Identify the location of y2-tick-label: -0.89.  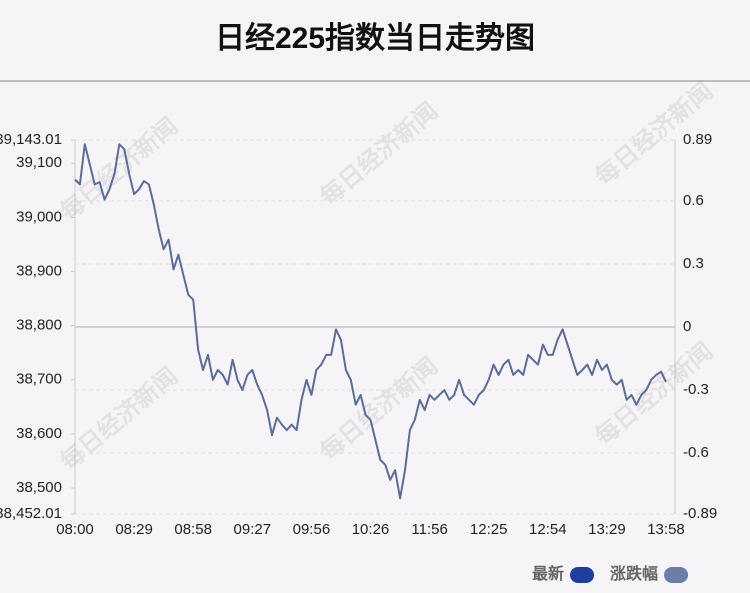
(700, 513).